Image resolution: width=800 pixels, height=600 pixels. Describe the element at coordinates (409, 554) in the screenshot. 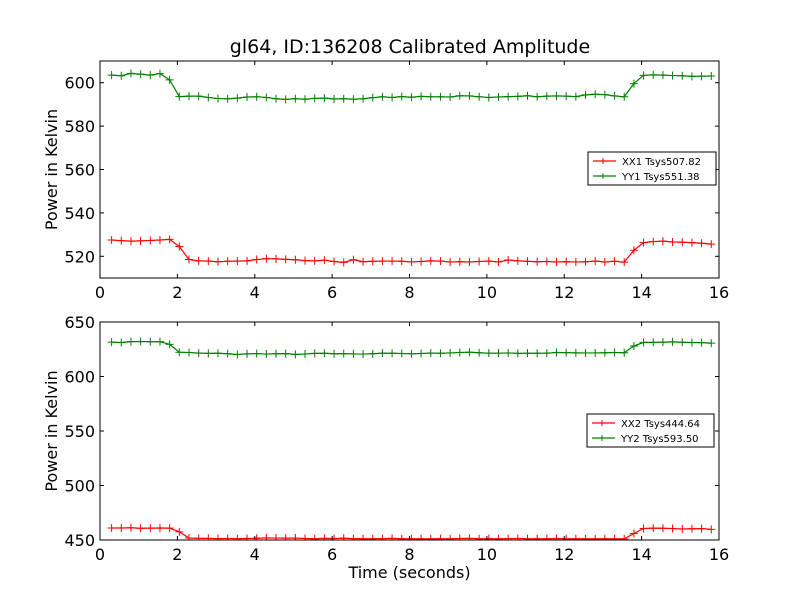

I see `x-tick-label: 8` at that location.